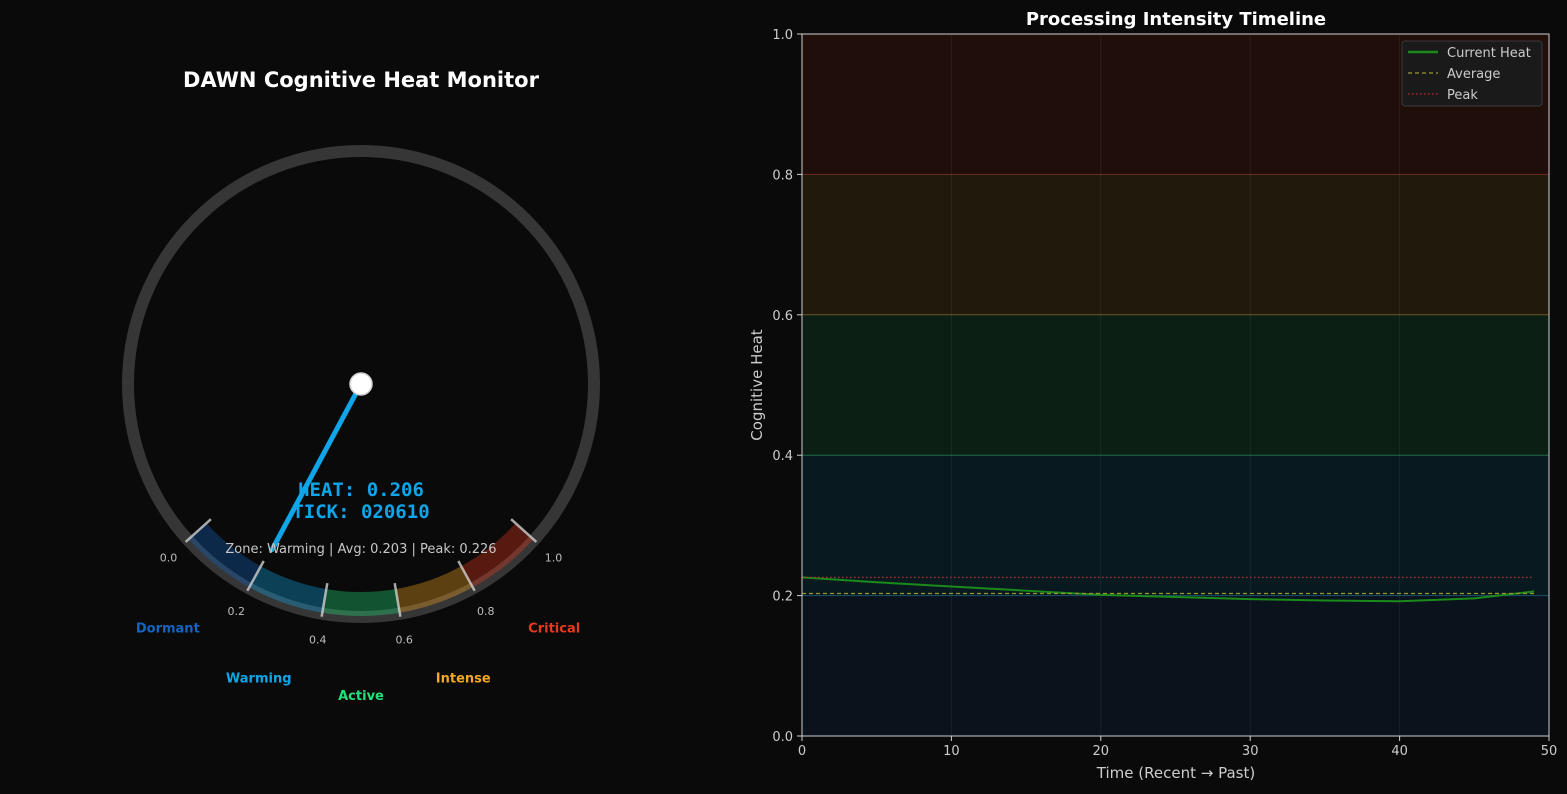 The image size is (1567, 794). I want to click on y-tick-label: 0.6, so click(782, 316).